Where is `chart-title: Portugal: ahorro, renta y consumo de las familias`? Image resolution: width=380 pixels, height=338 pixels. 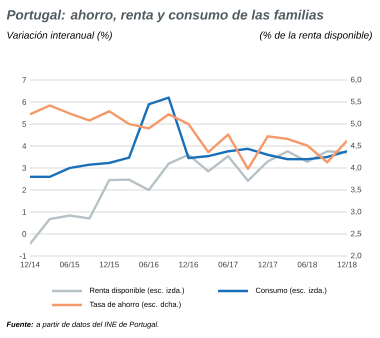
chart-title: Portugal: ahorro, renta y consumo de las familias is located at coordinates (165, 16).